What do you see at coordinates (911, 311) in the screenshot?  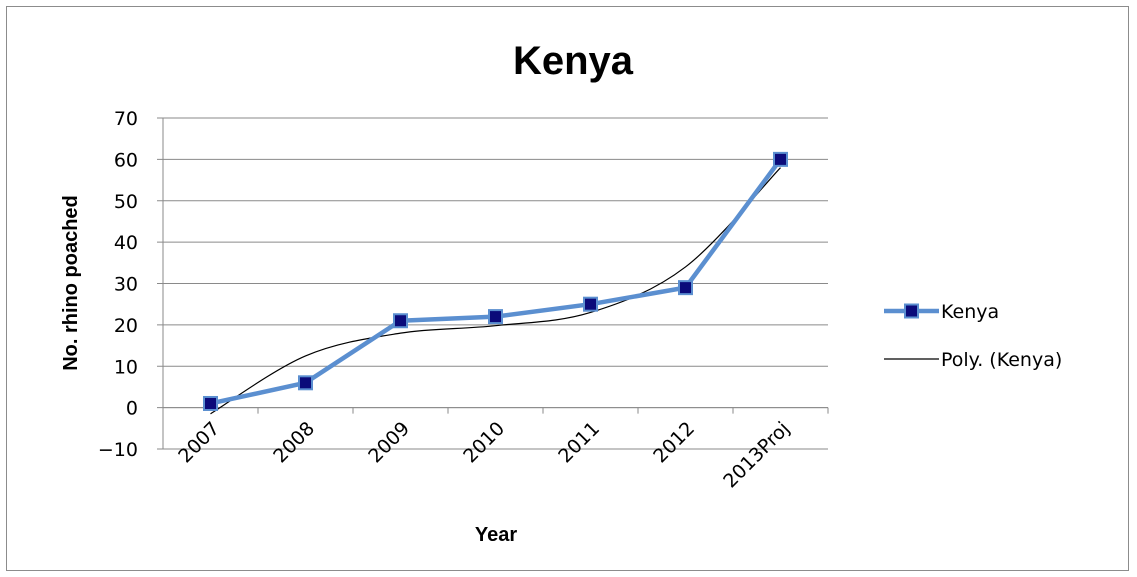 I see `legend-marker-kenya` at bounding box center [911, 311].